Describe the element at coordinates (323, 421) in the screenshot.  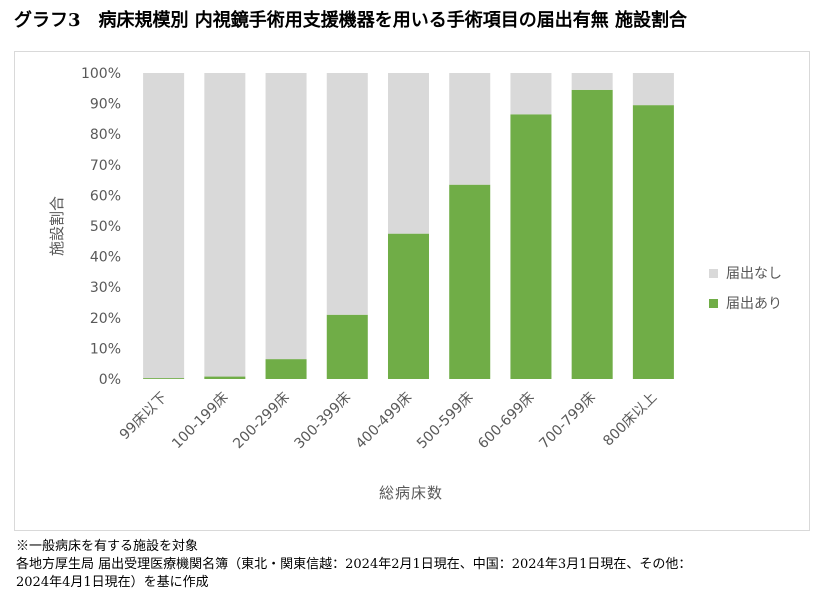
I see `x-tick-label: 300-399床` at that location.